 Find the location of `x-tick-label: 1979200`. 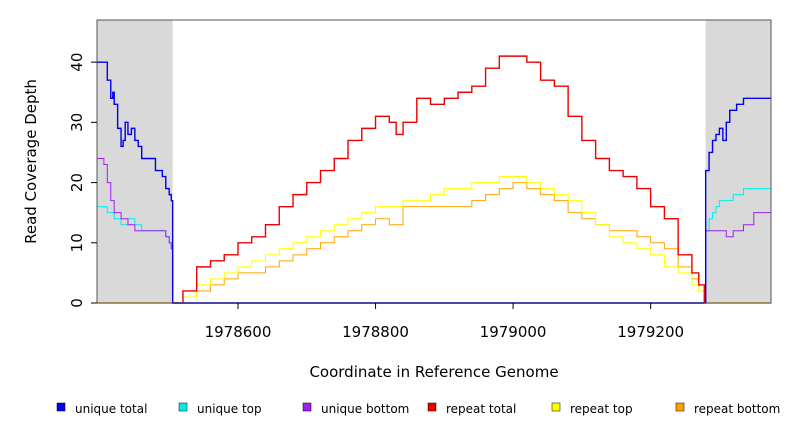

x-tick-label: 1979200 is located at coordinates (650, 332).